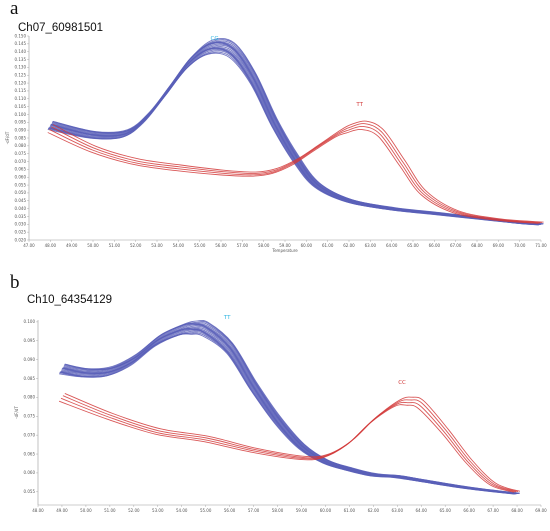 This screenshot has width=550, height=531. Describe the element at coordinates (30, 416) in the screenshot. I see `y-tick-label: 0.075` at that location.